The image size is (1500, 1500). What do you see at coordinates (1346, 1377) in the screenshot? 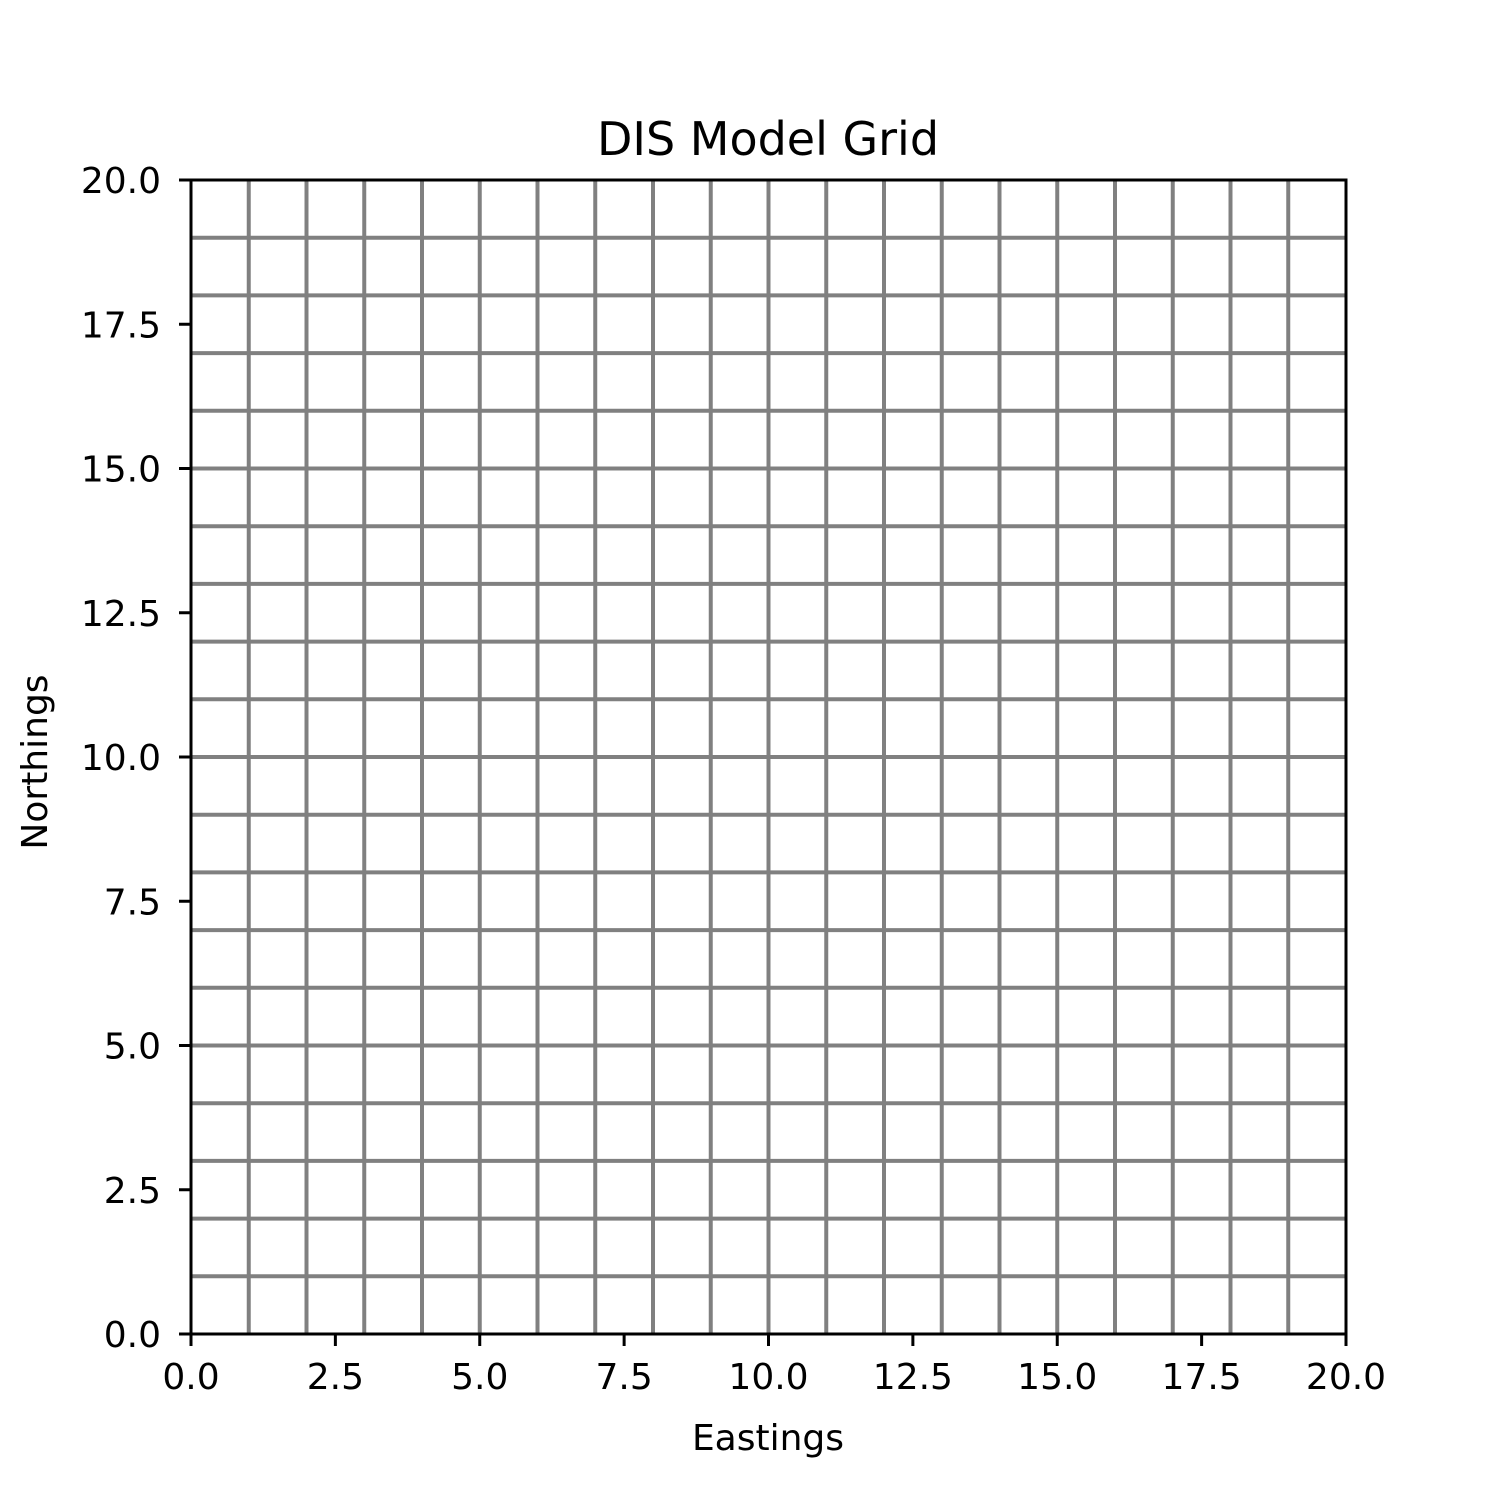
I see `x-tick-label: 20.0` at bounding box center [1346, 1377].